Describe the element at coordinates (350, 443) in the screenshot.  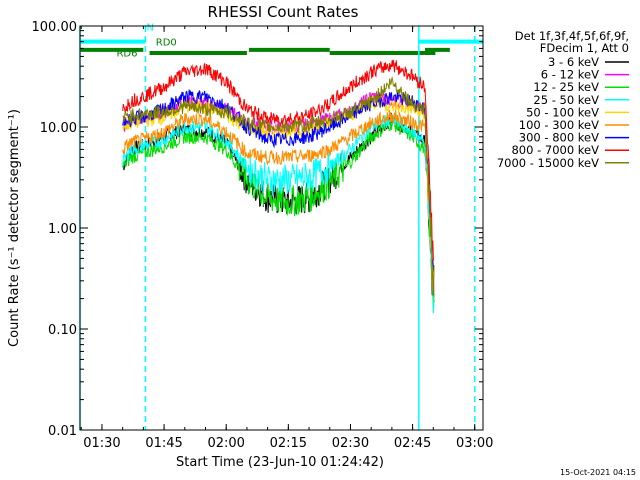
I see `x-tick-label-4: 02:30` at that location.